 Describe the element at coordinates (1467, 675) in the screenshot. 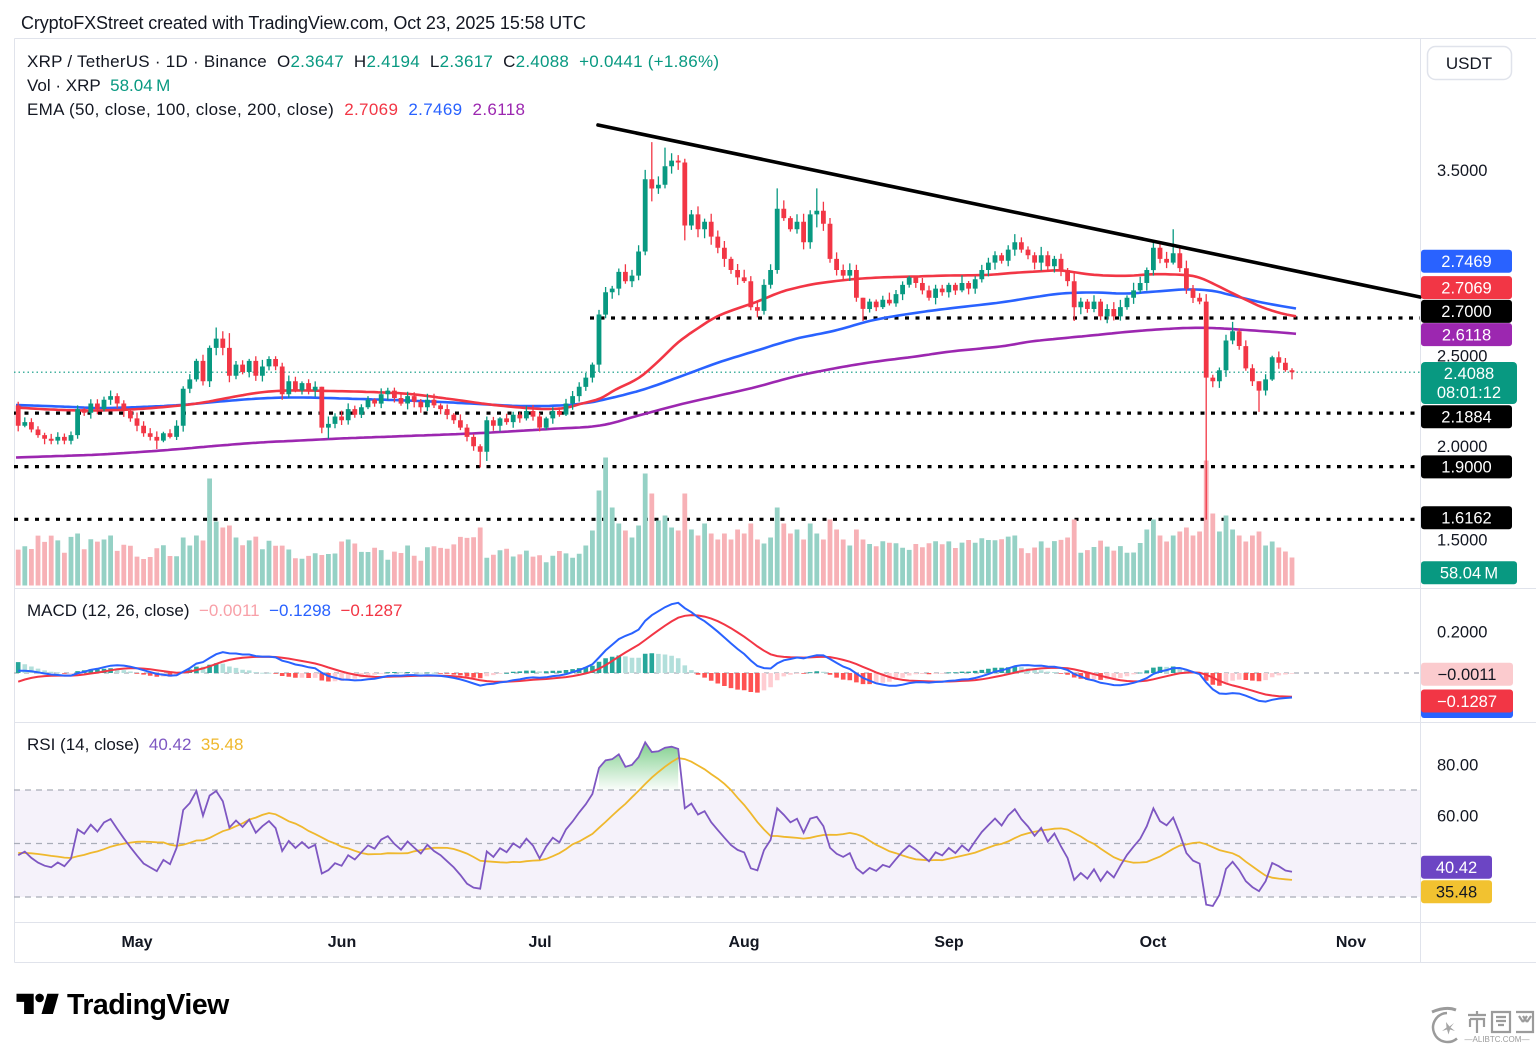

I see `svg-text: −0.0011` at that location.